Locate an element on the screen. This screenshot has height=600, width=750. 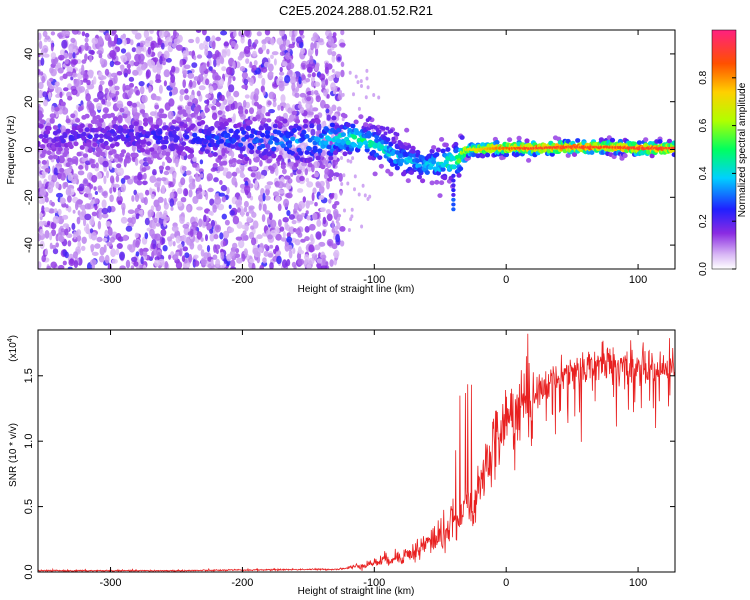
spectrogram-x-tick-label: 0 is located at coordinates (506, 280).